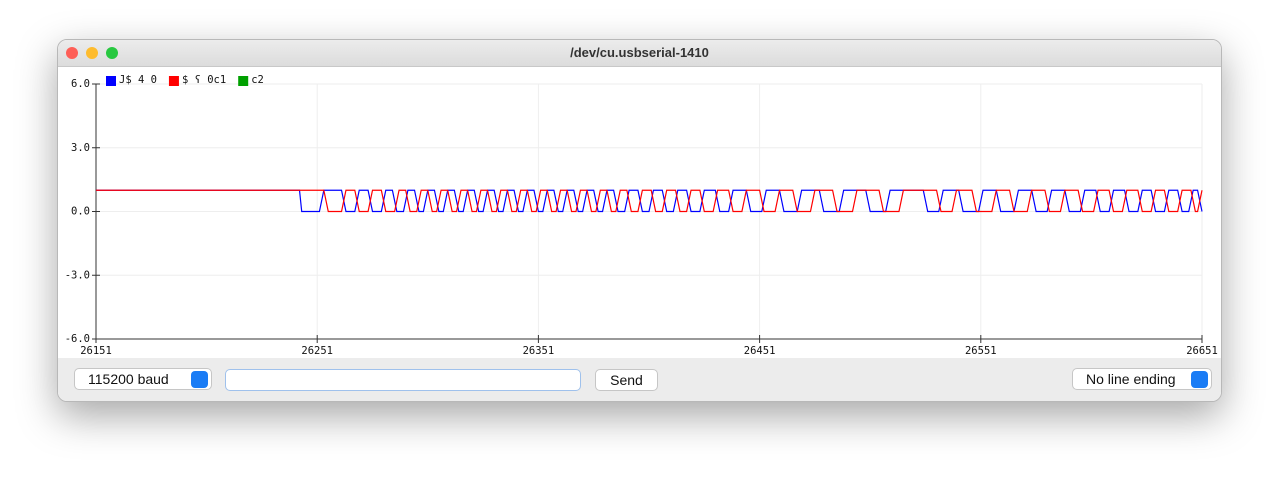 The width and height of the screenshot is (1280, 478). I want to click on window-title: /dev/cu.usbserial-1410, so click(639, 52).